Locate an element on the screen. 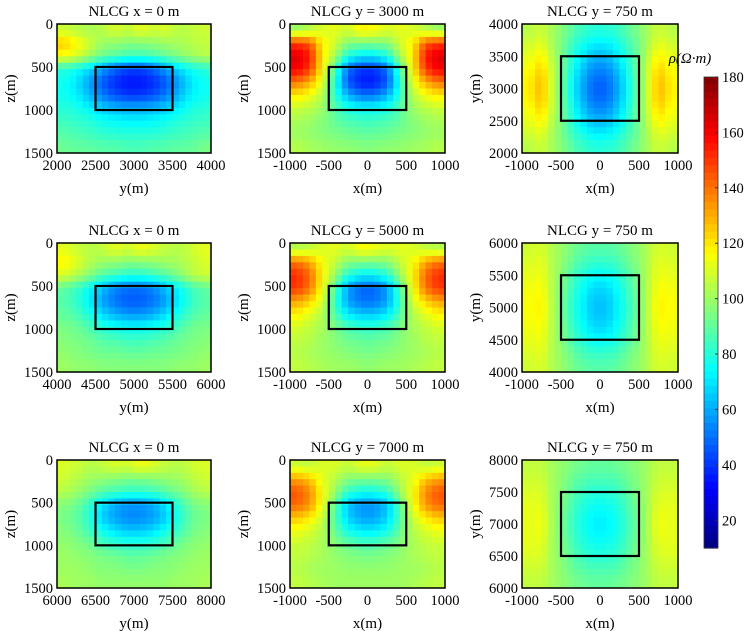 This screenshot has height=631, width=746. y-tick-label: 0 is located at coordinates (282, 461).